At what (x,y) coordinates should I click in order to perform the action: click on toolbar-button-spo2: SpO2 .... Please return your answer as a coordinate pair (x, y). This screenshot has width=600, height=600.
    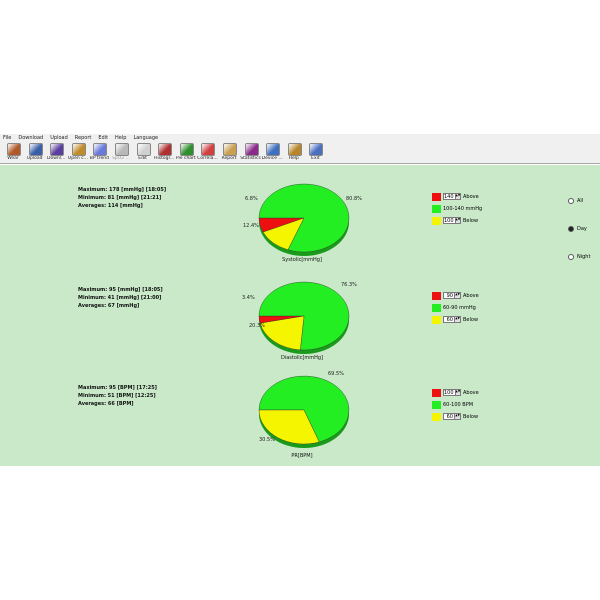
    Looking at the image, I should click on (121, 152).